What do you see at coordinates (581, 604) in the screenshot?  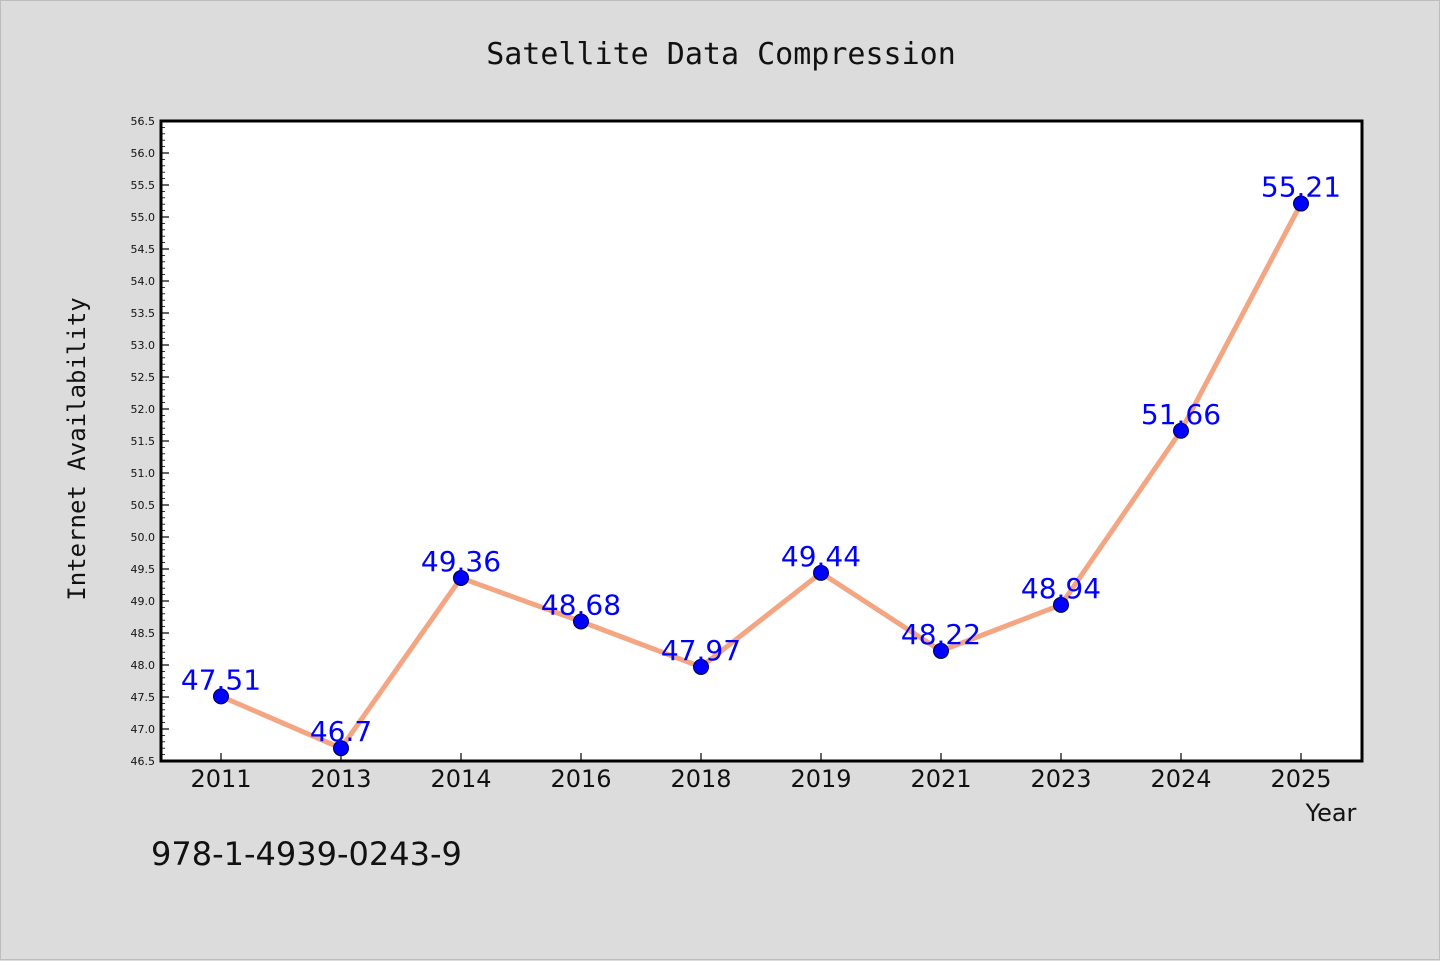 I see `data-label: 48.68` at bounding box center [581, 604].